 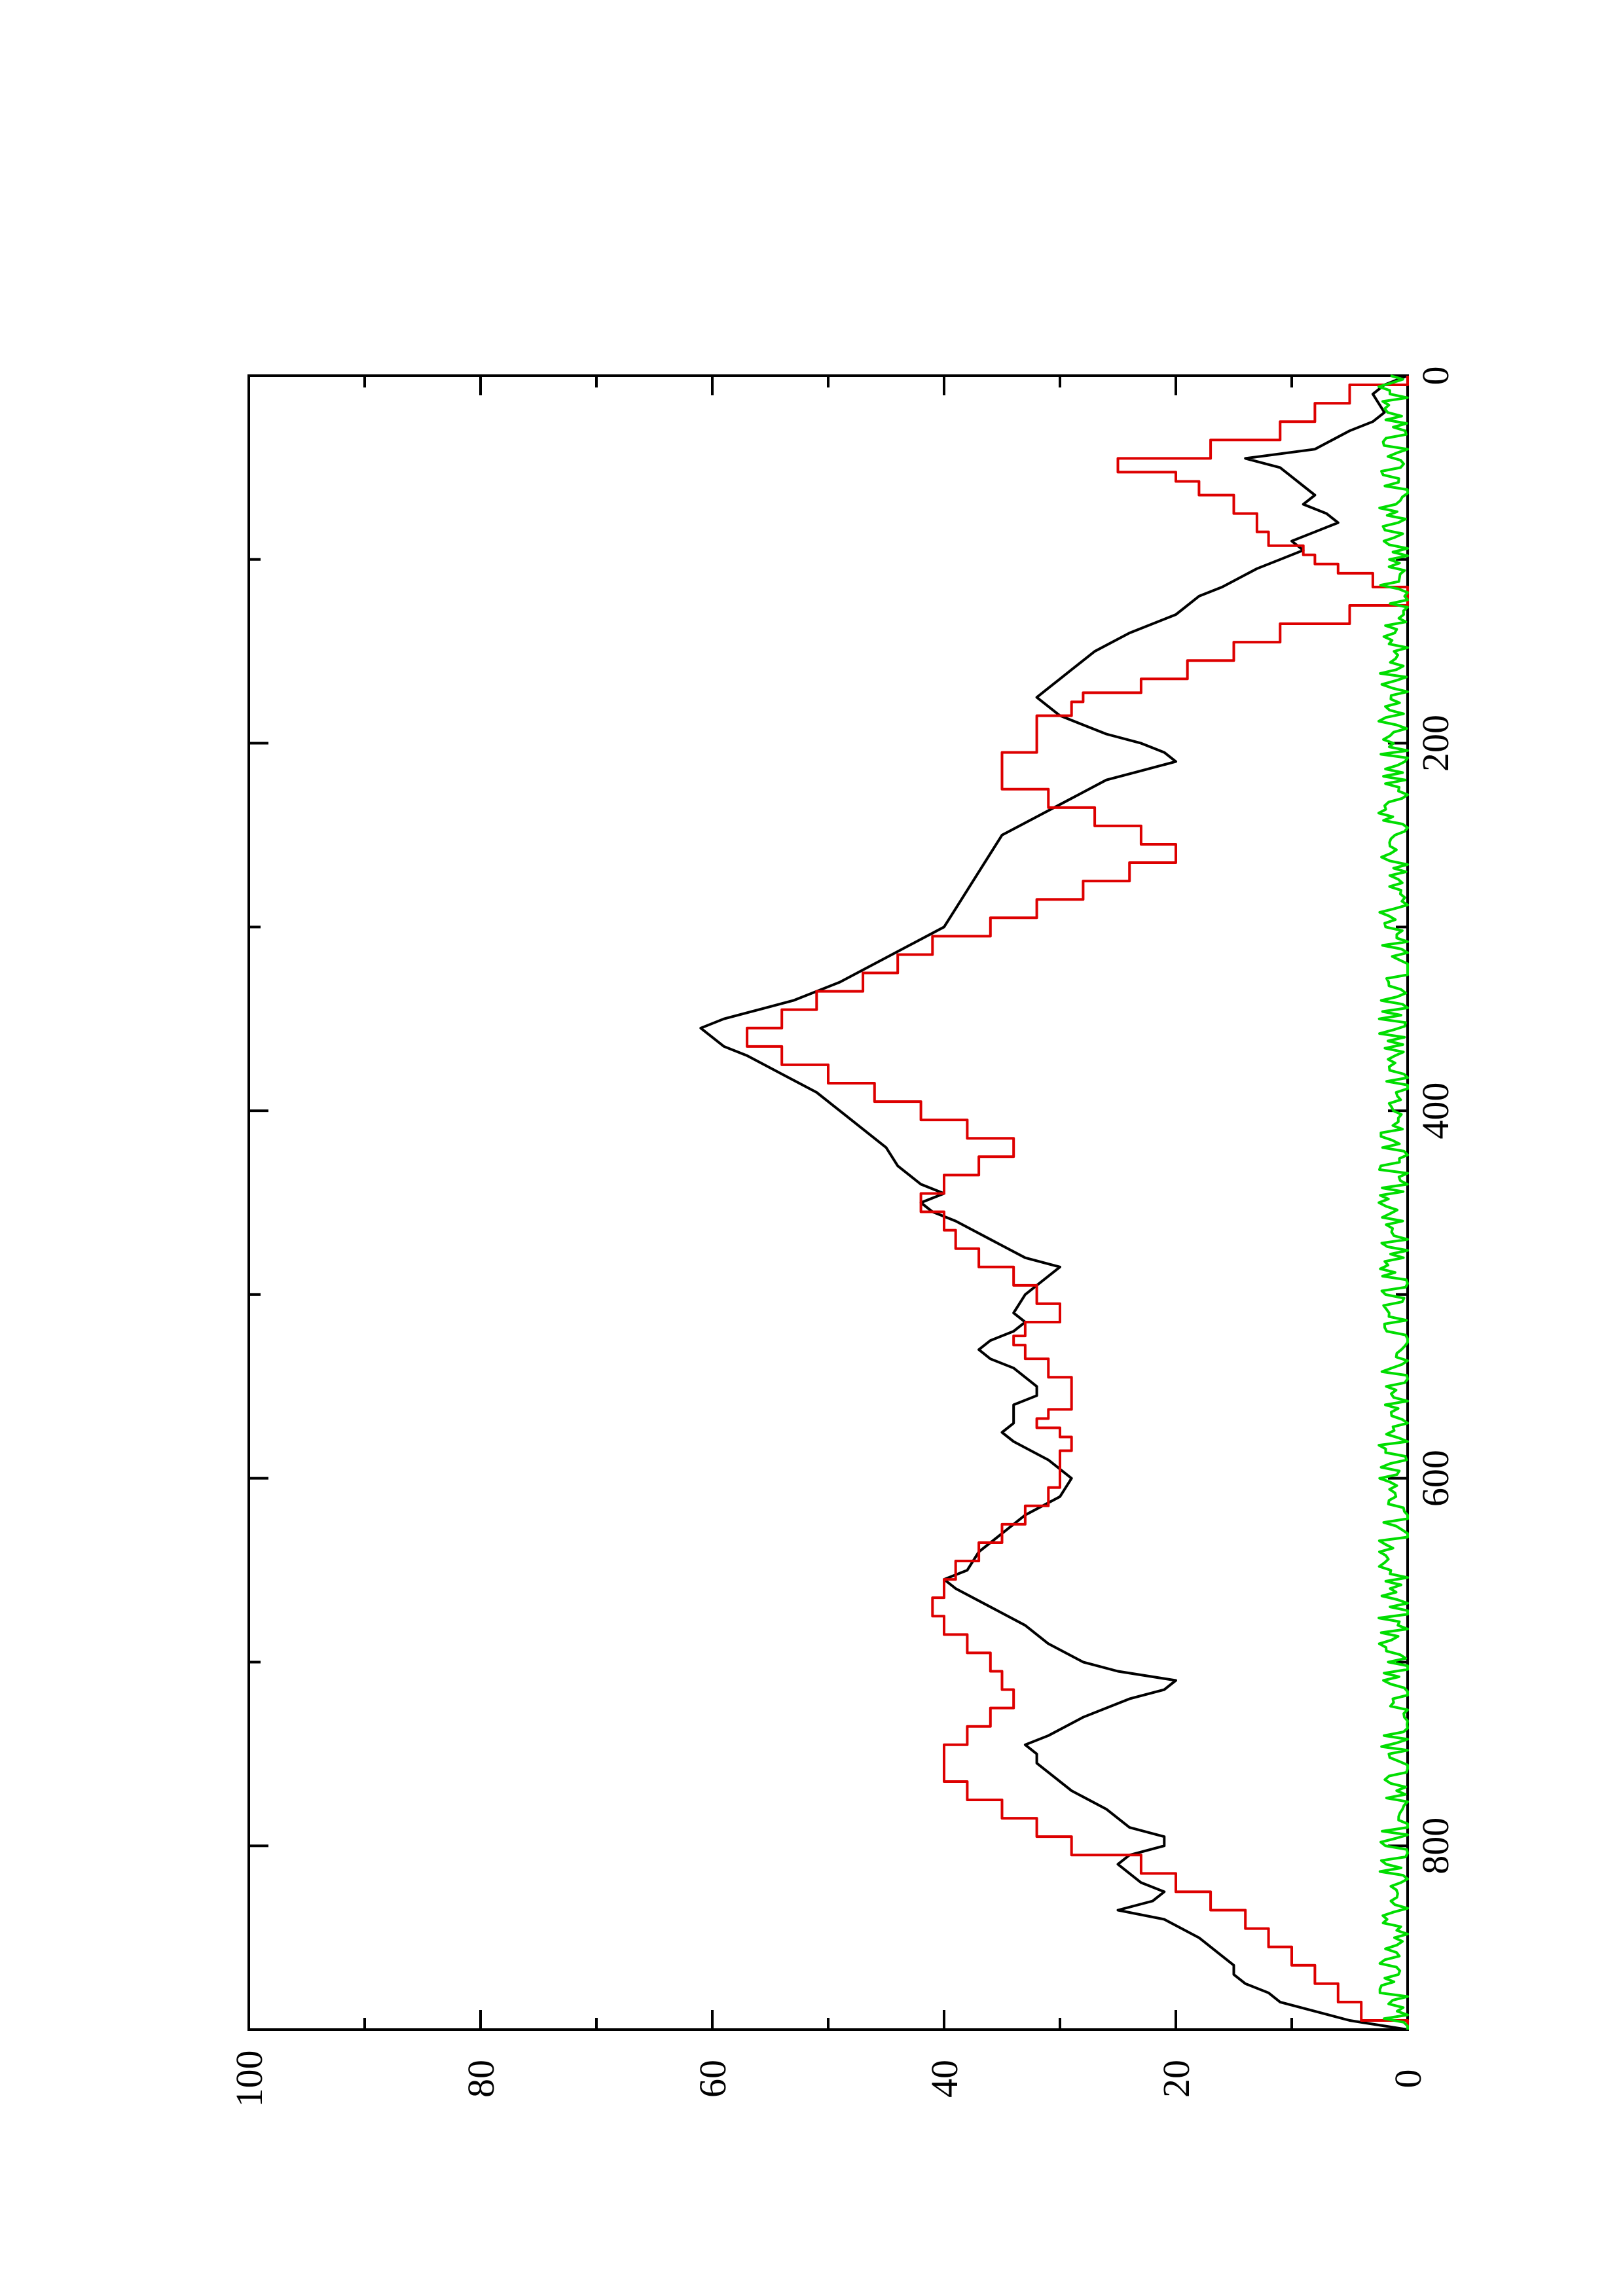 I want to click on x-tick-label: 200, so click(x=1435, y=743).